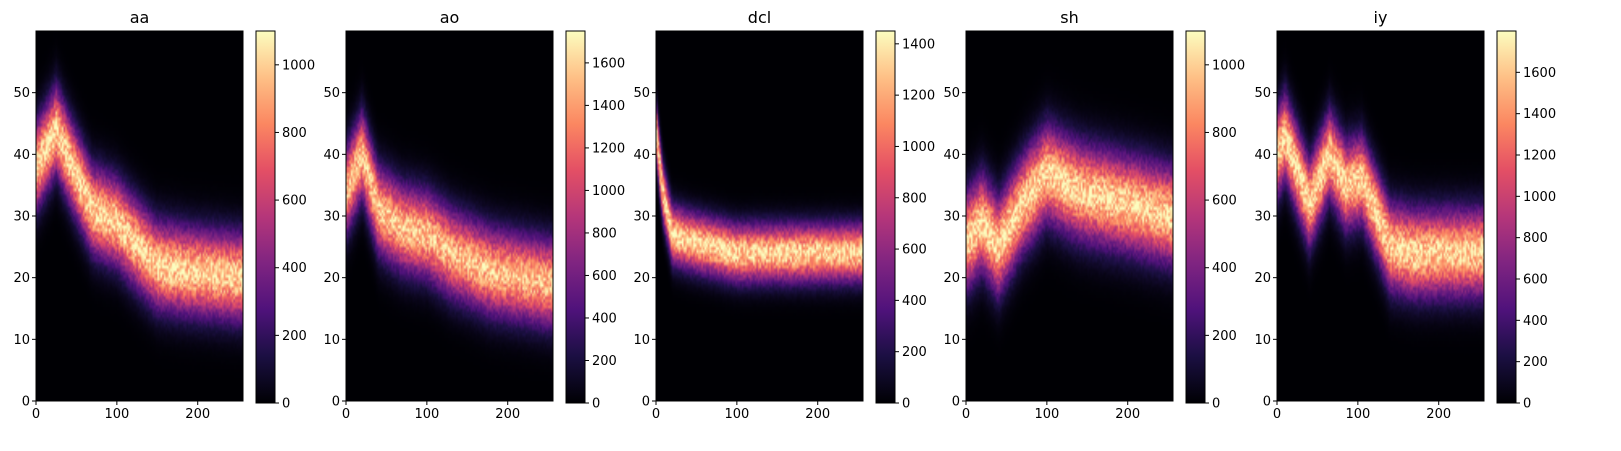 This screenshot has height=451, width=1621. I want to click on subplot-title: ao, so click(450, 17).